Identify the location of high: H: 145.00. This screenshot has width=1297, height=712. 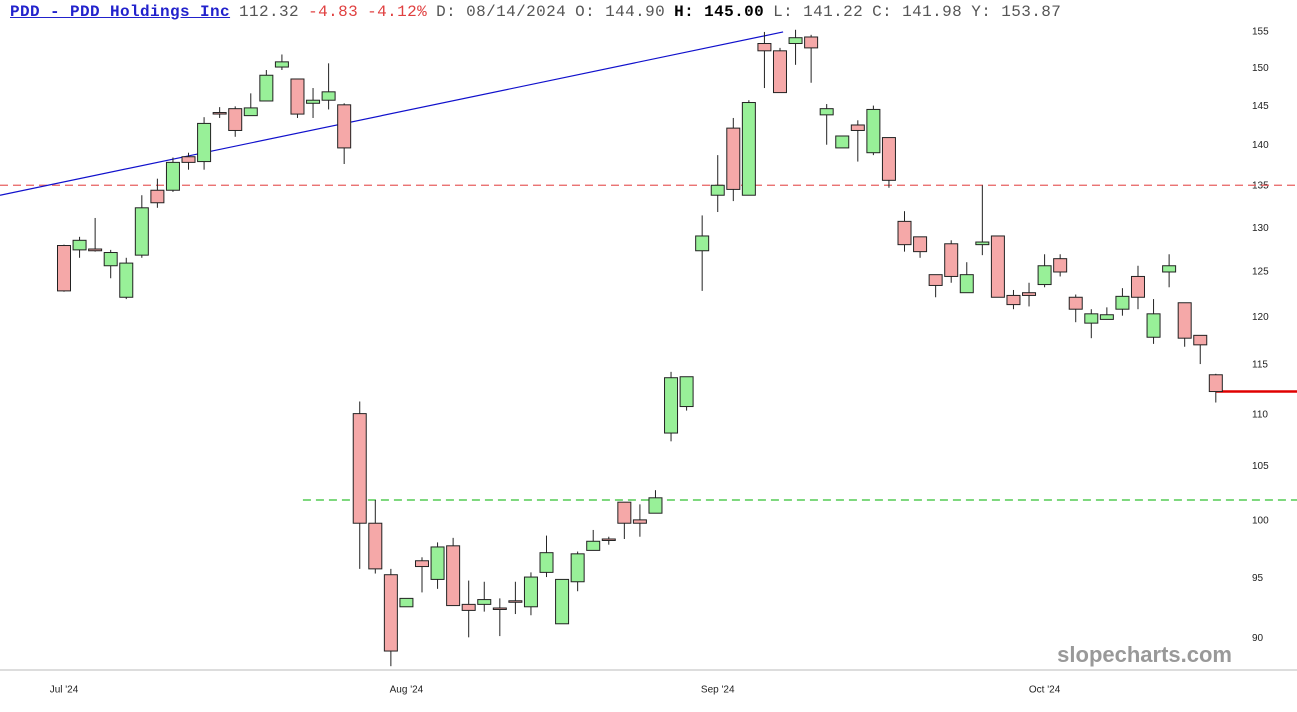
(719, 12).